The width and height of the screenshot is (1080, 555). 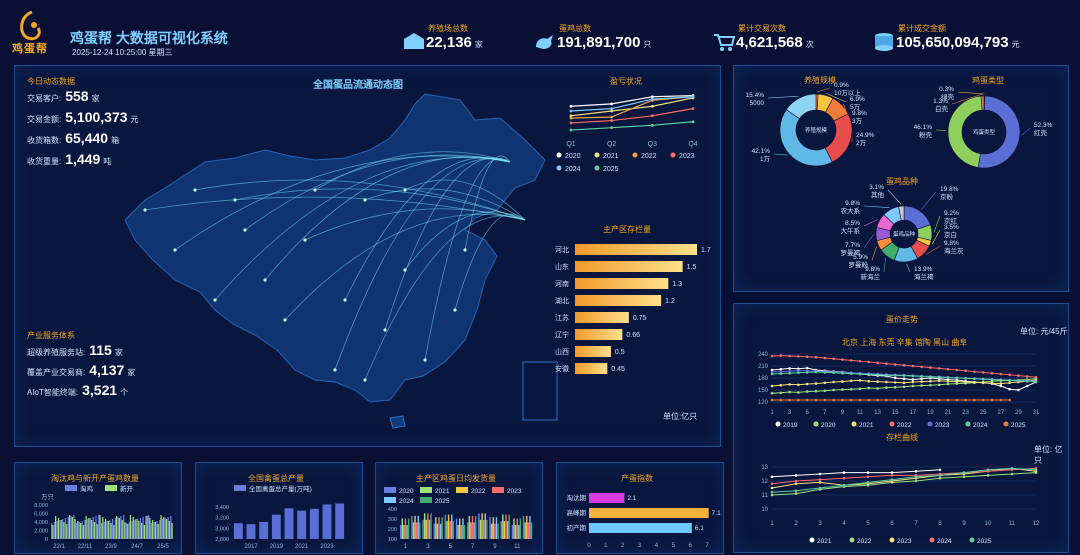 What do you see at coordinates (100, 390) in the screenshot?
I see `stat-value: 3,521` at bounding box center [100, 390].